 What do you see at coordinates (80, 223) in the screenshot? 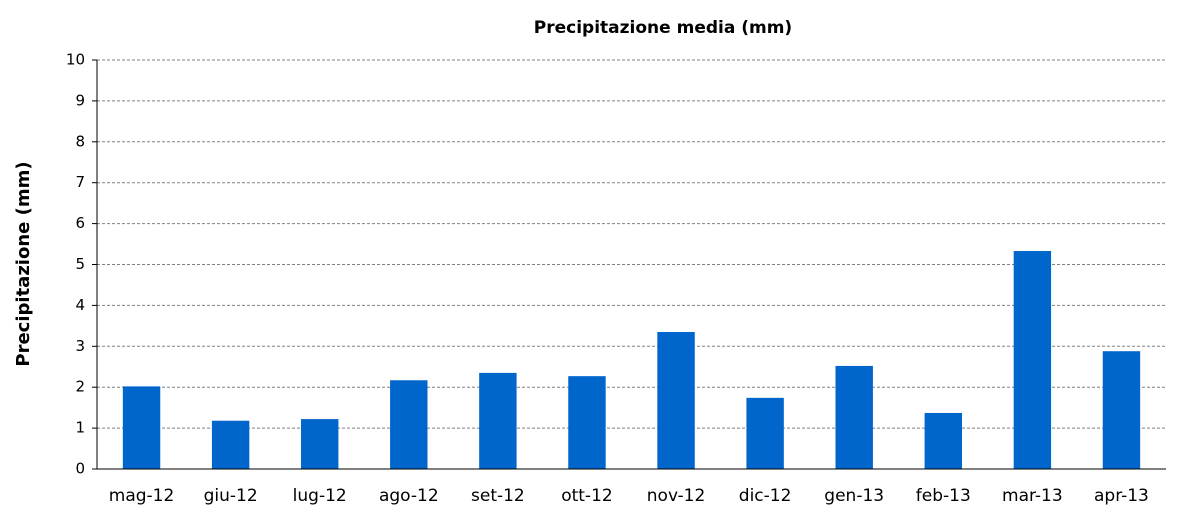
I see `y-tick-label: 6` at bounding box center [80, 223].